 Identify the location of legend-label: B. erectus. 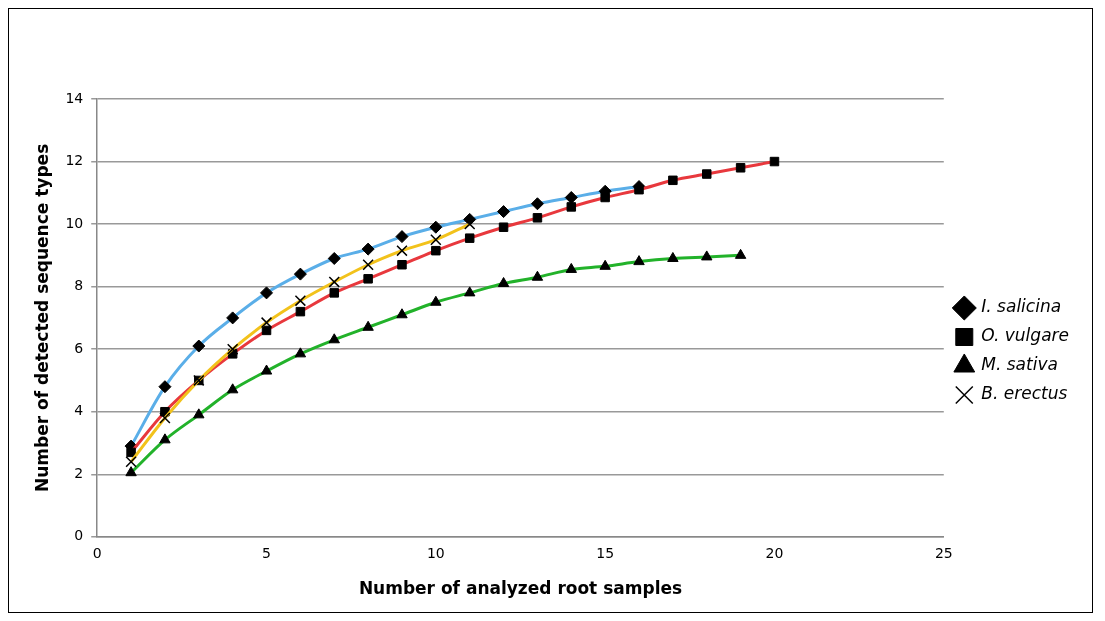
(1024, 393).